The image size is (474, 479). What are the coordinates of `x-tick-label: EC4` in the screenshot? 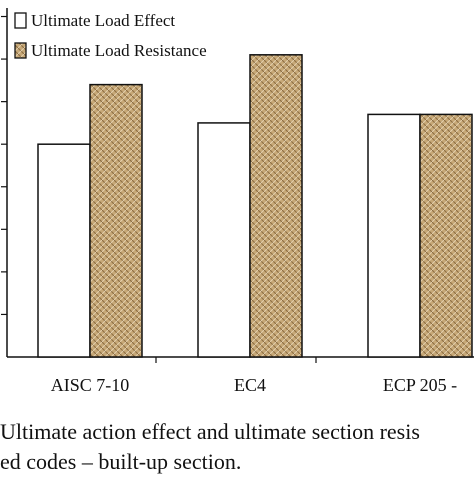 It's located at (250, 385).